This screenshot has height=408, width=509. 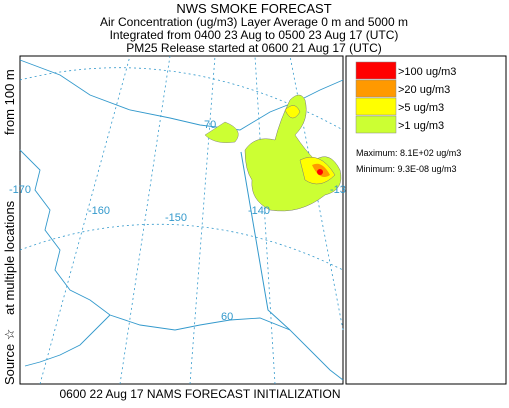 What do you see at coordinates (259, 211) in the screenshot?
I see `map-label: -140` at bounding box center [259, 211].